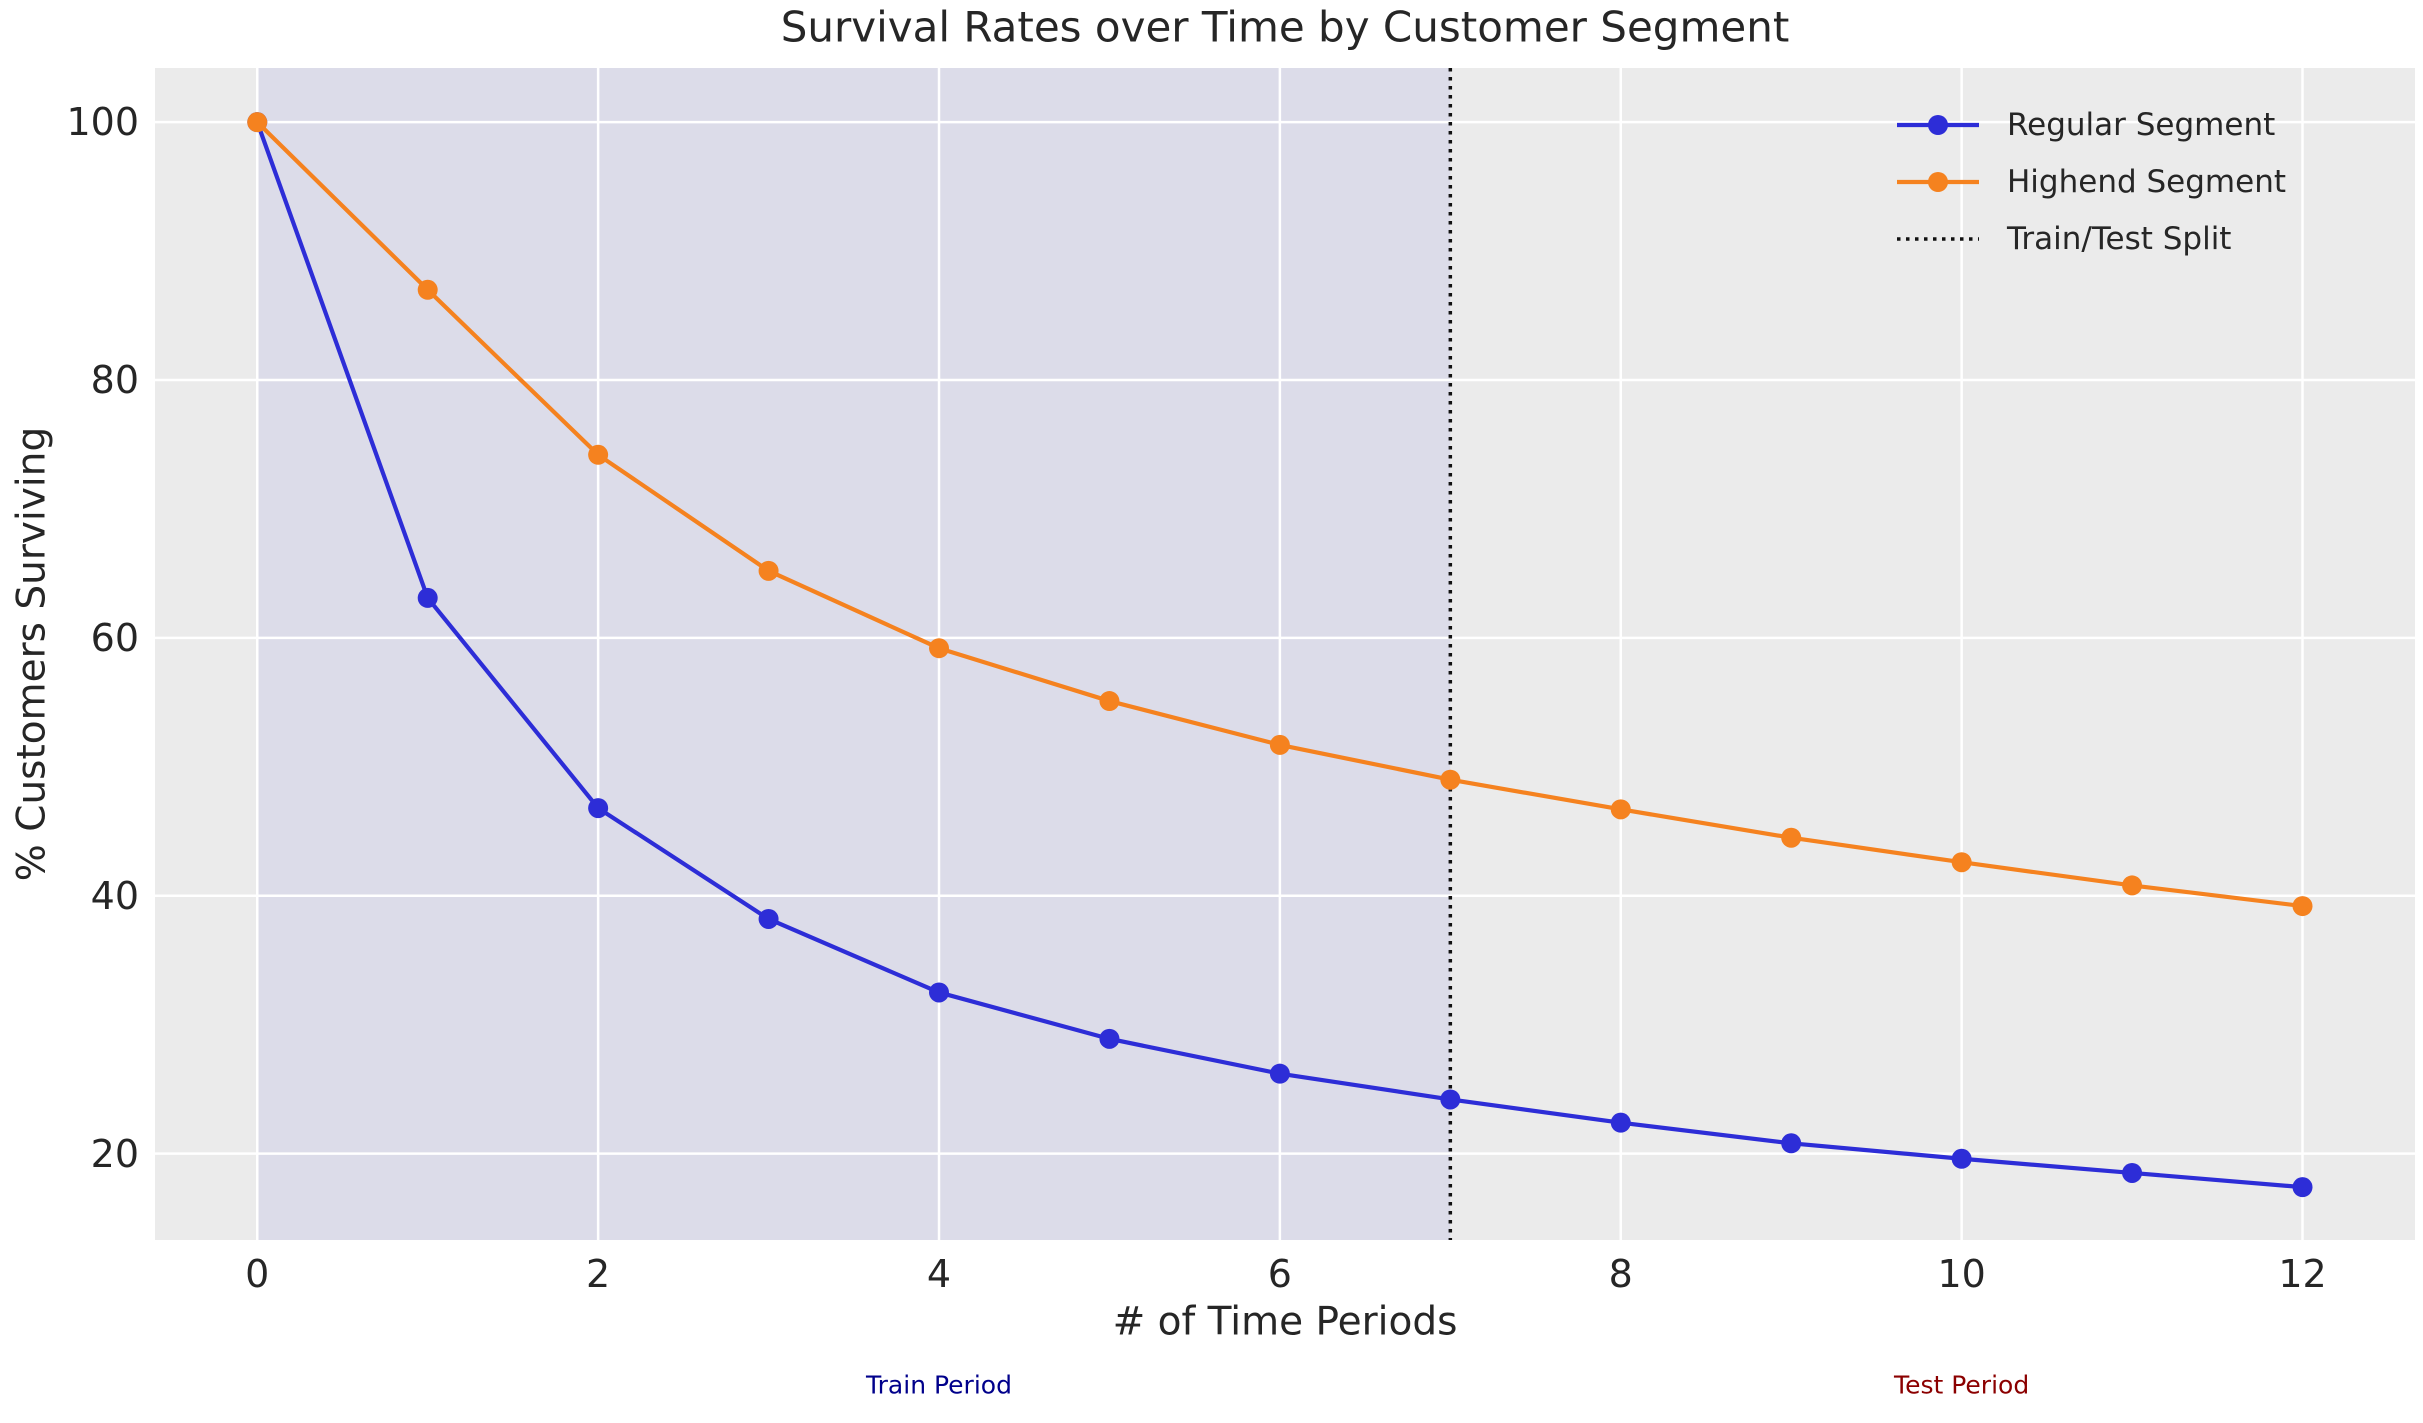 The width and height of the screenshot is (2423, 1423). I want to click on x-tick-label: 4, so click(939, 1274).